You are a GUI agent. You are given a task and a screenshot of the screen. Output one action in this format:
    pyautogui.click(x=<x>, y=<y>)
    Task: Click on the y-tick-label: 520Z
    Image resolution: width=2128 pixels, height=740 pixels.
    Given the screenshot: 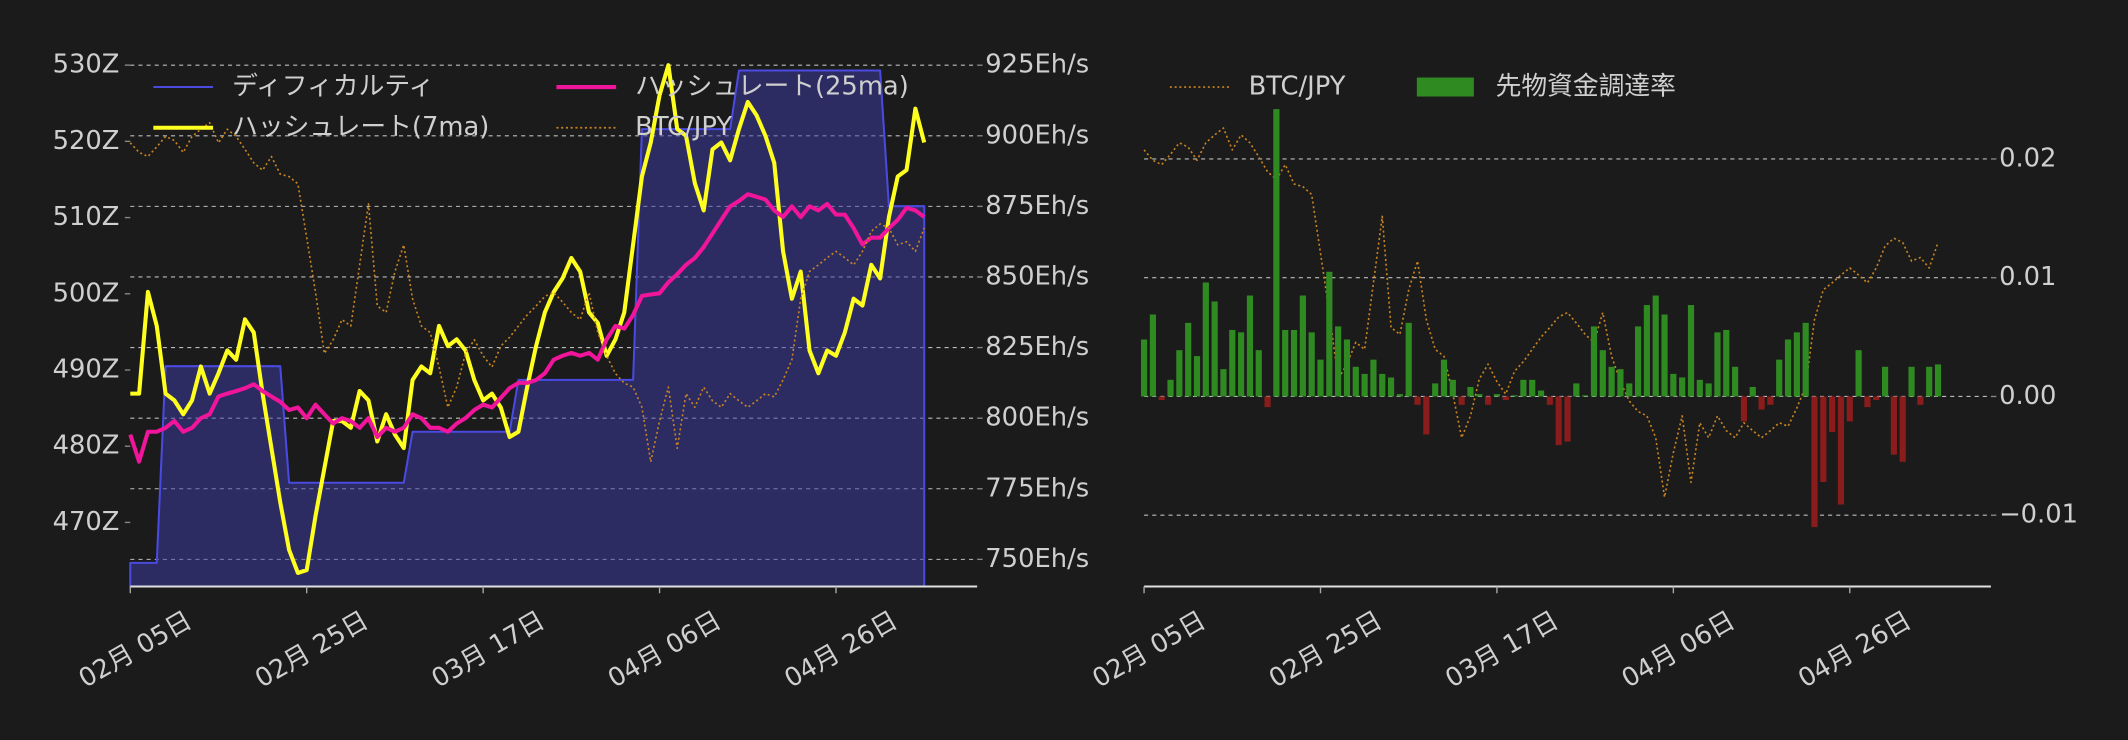 What is the action you would take?
    pyautogui.click(x=86, y=141)
    